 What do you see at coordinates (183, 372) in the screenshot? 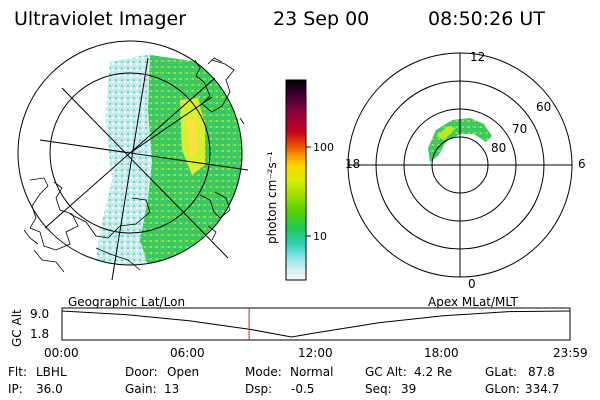
I see `door-value: Open` at bounding box center [183, 372].